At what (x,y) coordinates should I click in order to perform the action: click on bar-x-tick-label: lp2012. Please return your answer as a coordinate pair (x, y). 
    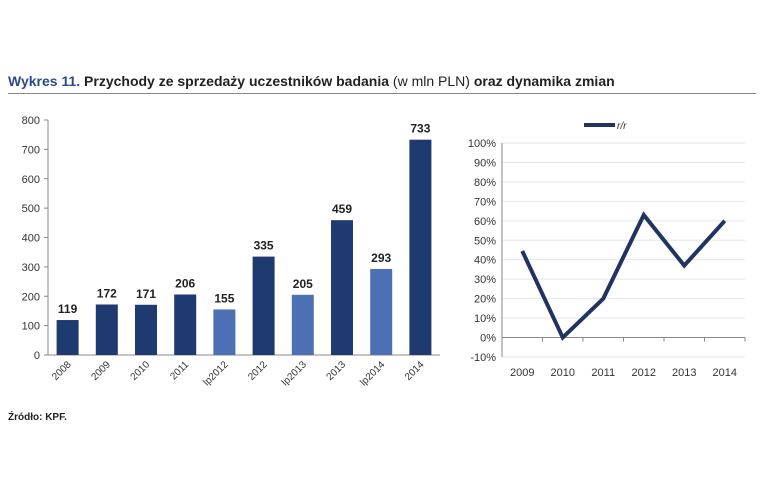
    Looking at the image, I should click on (216, 373).